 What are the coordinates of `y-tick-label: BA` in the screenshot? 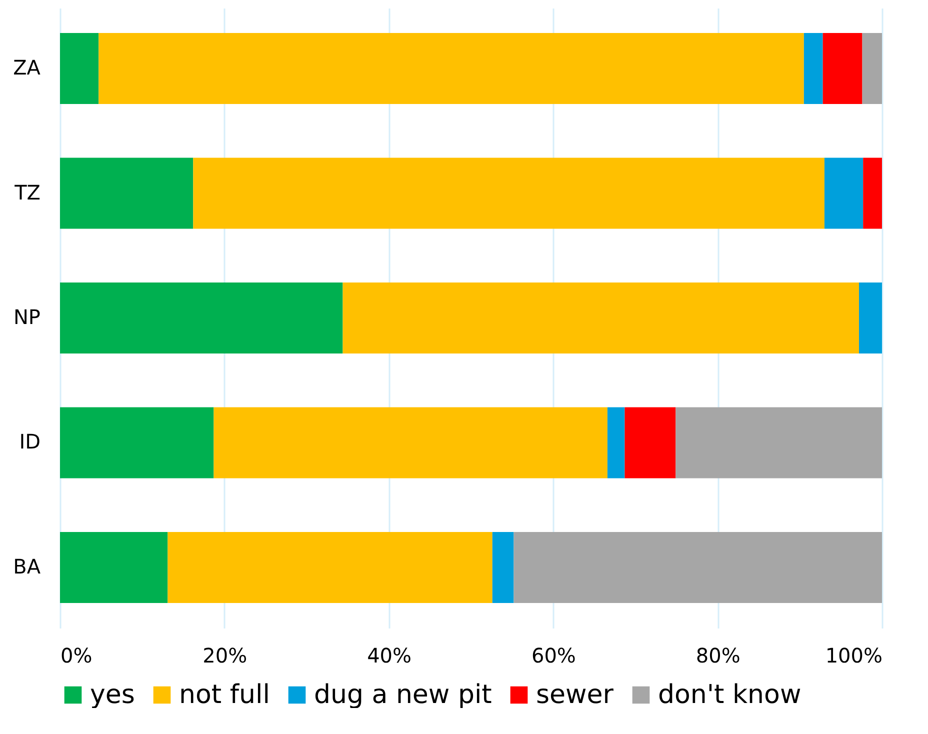 It's located at (27, 566).